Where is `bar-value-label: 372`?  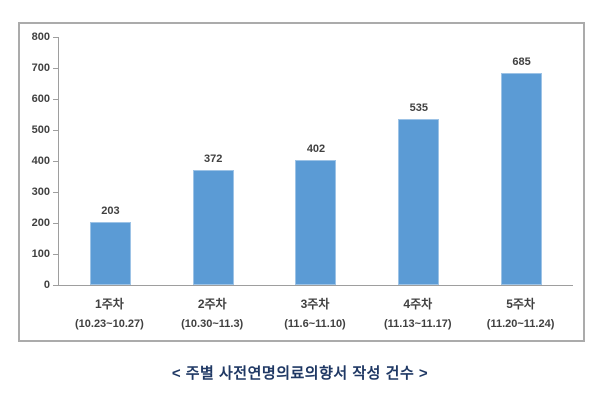
bar-value-label: 372 is located at coordinates (213, 159).